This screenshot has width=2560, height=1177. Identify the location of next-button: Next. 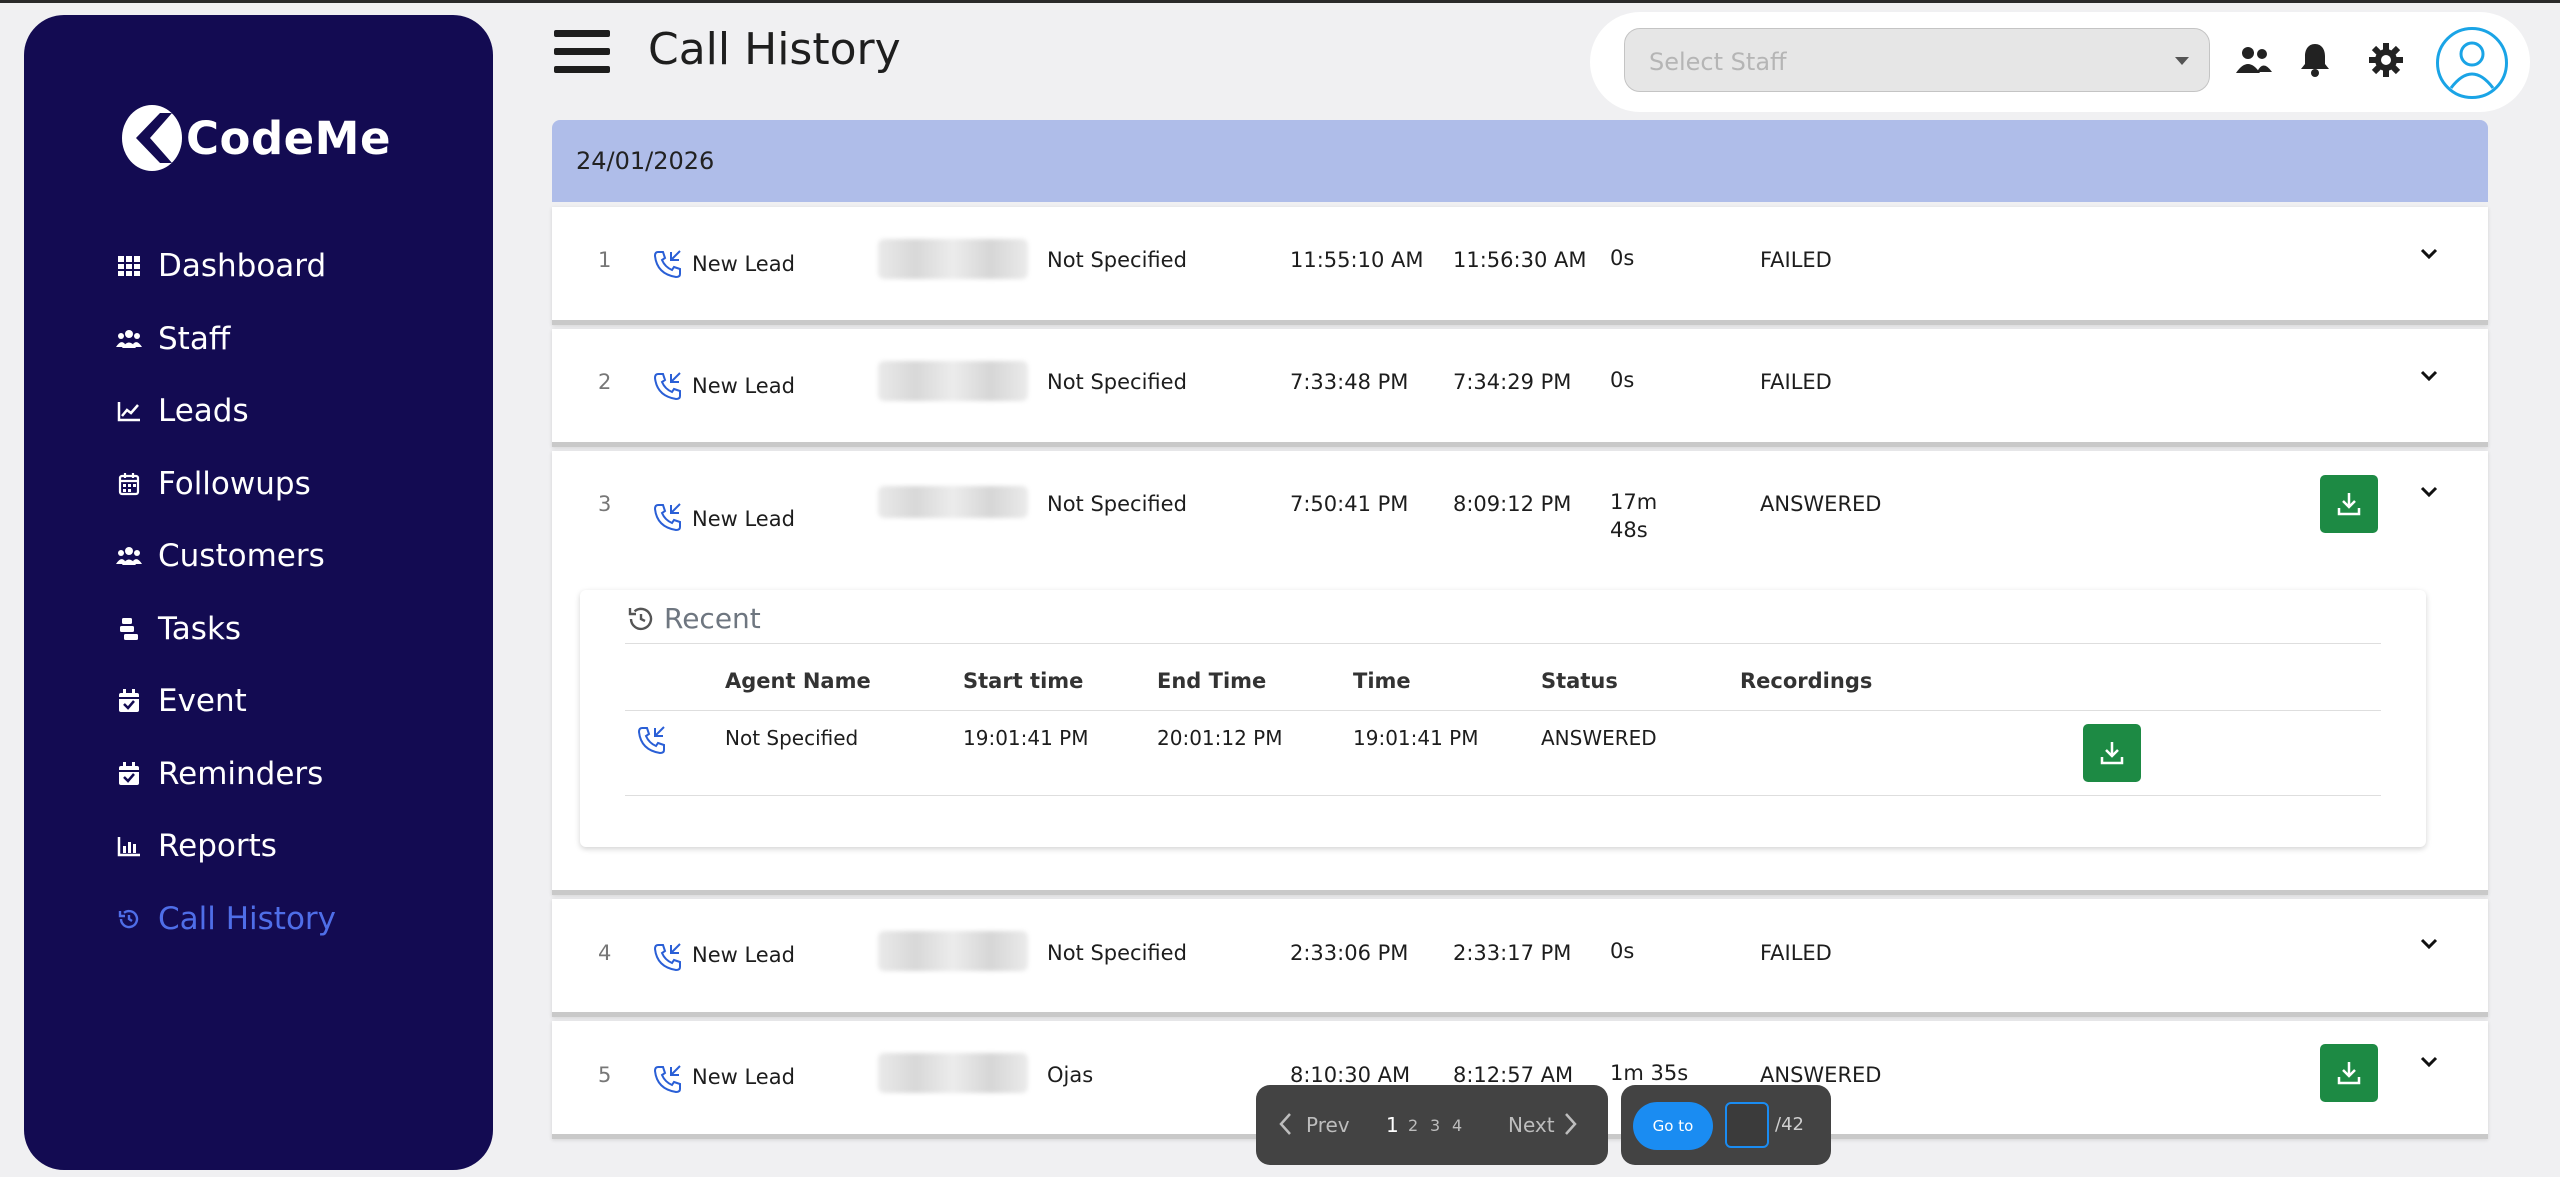
(1531, 1125).